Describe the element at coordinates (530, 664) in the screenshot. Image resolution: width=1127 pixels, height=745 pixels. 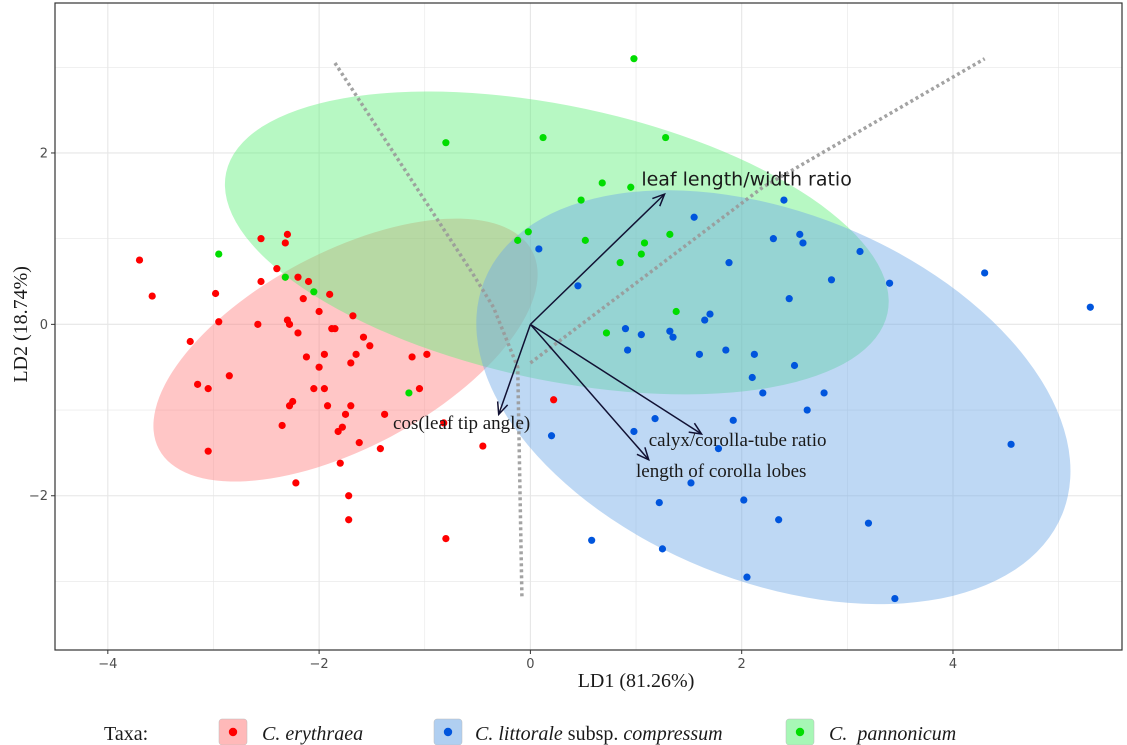
I see `x-tick-label: 0` at that location.